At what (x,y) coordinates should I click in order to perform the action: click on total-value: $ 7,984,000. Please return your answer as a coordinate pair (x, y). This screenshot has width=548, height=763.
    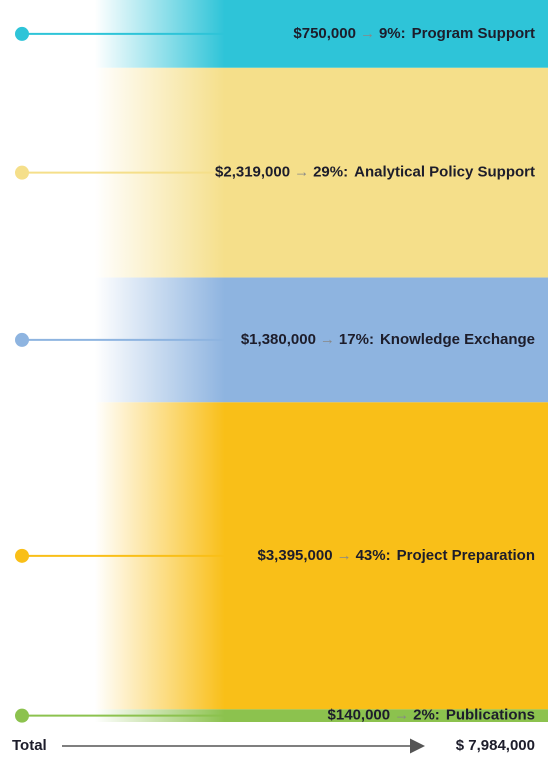
    Looking at the image, I should click on (495, 745).